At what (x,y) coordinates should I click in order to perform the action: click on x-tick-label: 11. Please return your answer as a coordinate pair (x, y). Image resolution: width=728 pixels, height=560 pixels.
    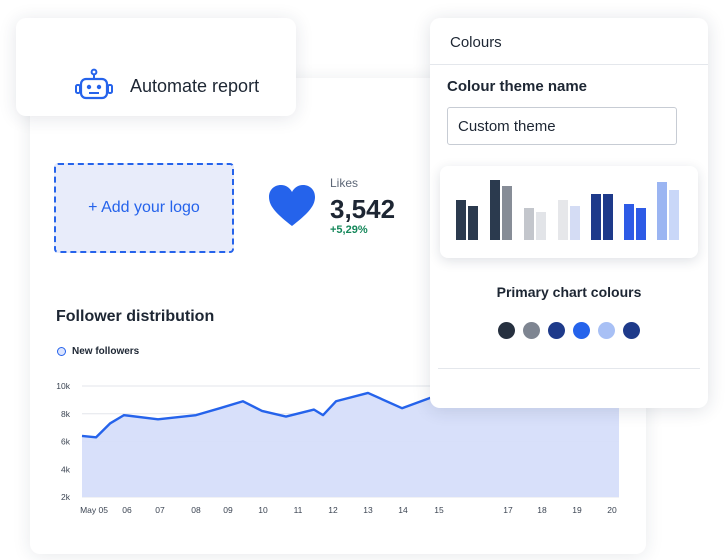
    Looking at the image, I should click on (298, 510).